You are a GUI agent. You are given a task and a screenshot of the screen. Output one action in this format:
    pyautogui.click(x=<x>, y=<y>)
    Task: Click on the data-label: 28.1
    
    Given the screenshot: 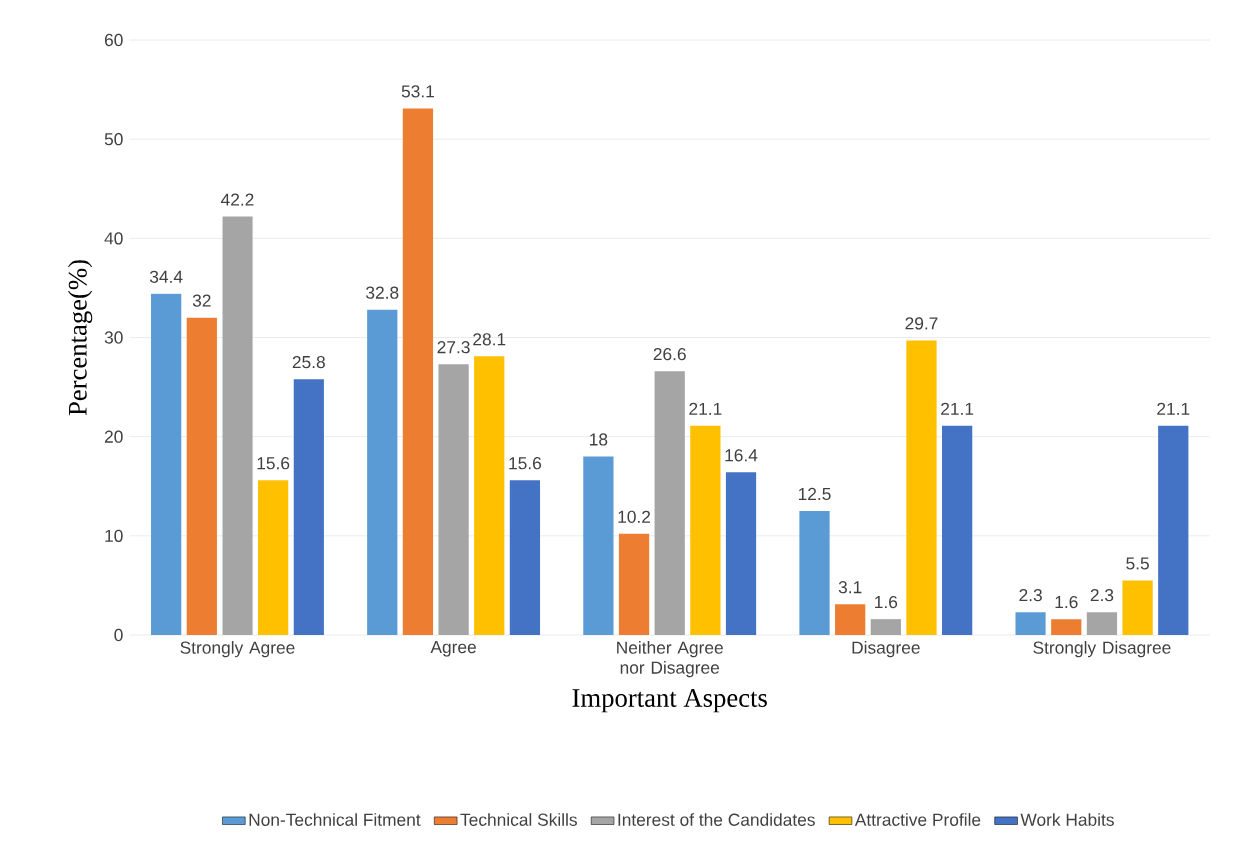 What is the action you would take?
    pyautogui.click(x=489, y=339)
    